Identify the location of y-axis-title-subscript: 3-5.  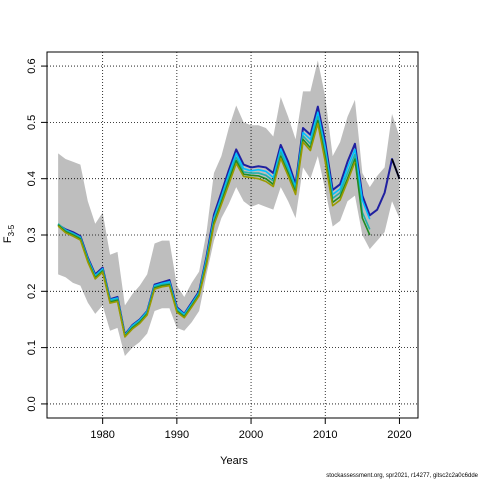
(11, 230).